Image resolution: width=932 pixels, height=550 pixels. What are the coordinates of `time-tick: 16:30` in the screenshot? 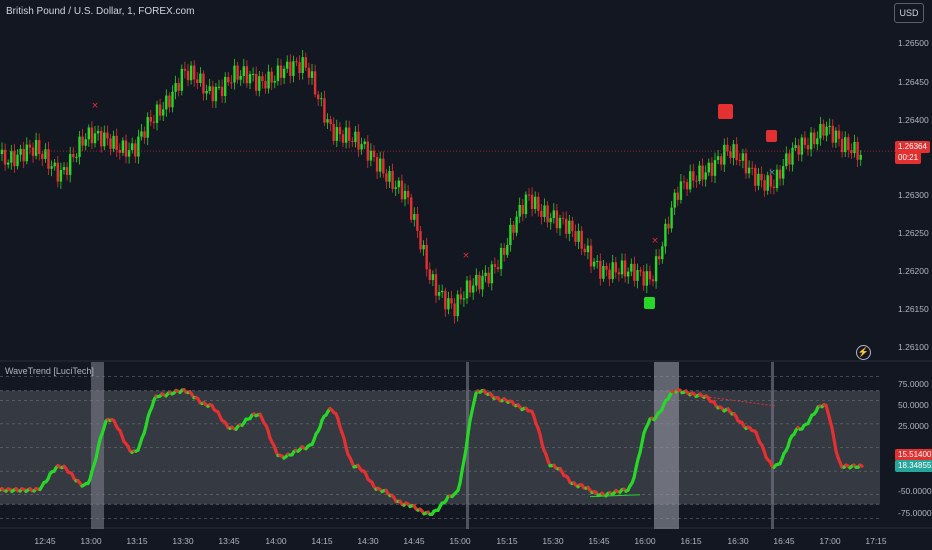 It's located at (738, 541).